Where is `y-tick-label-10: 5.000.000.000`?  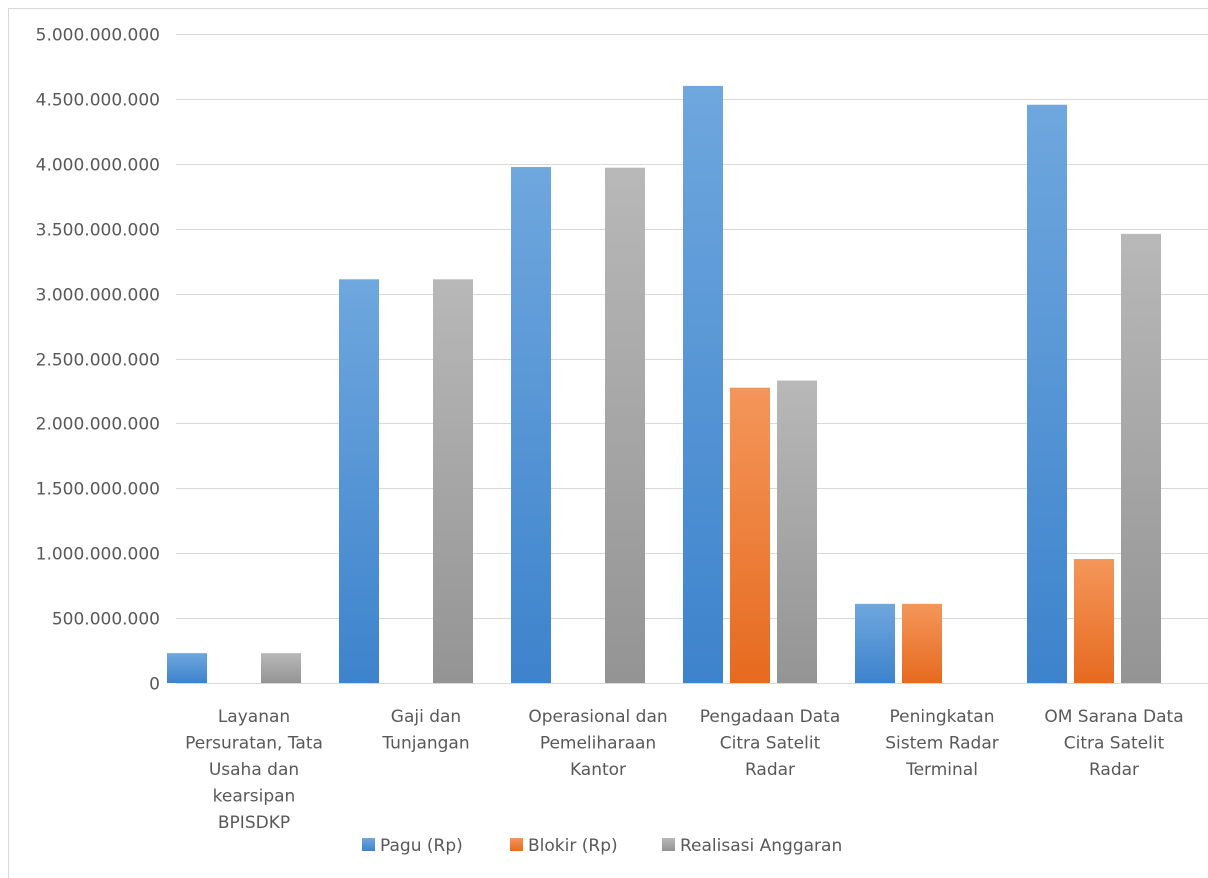
y-tick-label-10: 5.000.000.000 is located at coordinates (98, 36).